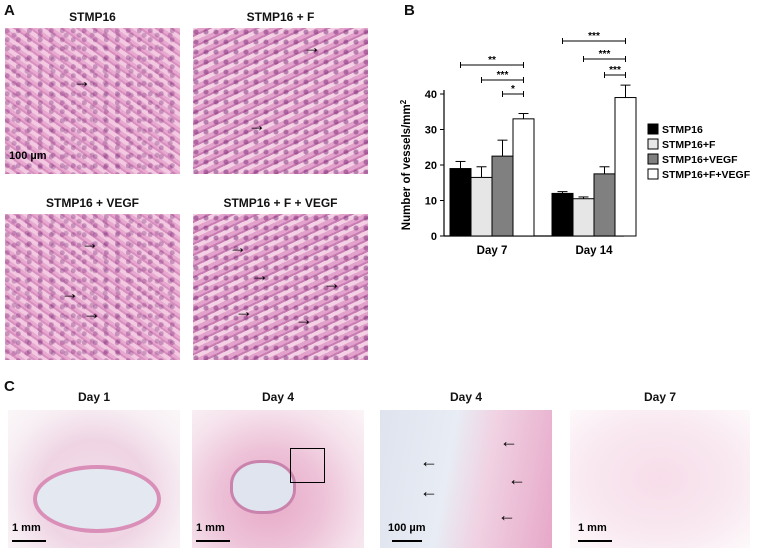 The image size is (758, 553). What do you see at coordinates (92, 287) in the screenshot?
I see `histology-image-stmp16-vegf: → → →` at bounding box center [92, 287].